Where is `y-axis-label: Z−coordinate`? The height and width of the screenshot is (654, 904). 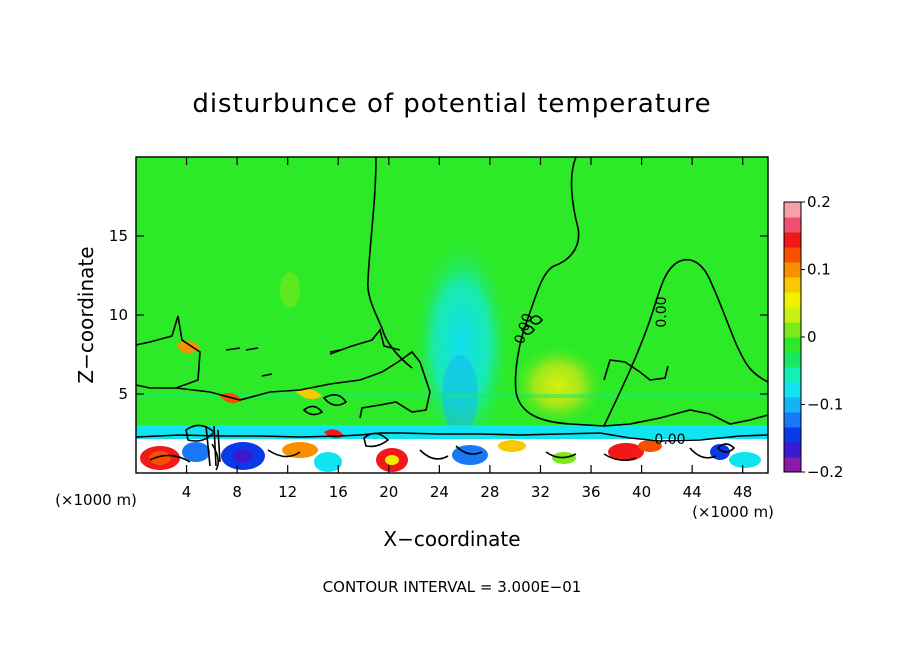
y-axis-label: Z−coordinate is located at coordinates (86, 314).